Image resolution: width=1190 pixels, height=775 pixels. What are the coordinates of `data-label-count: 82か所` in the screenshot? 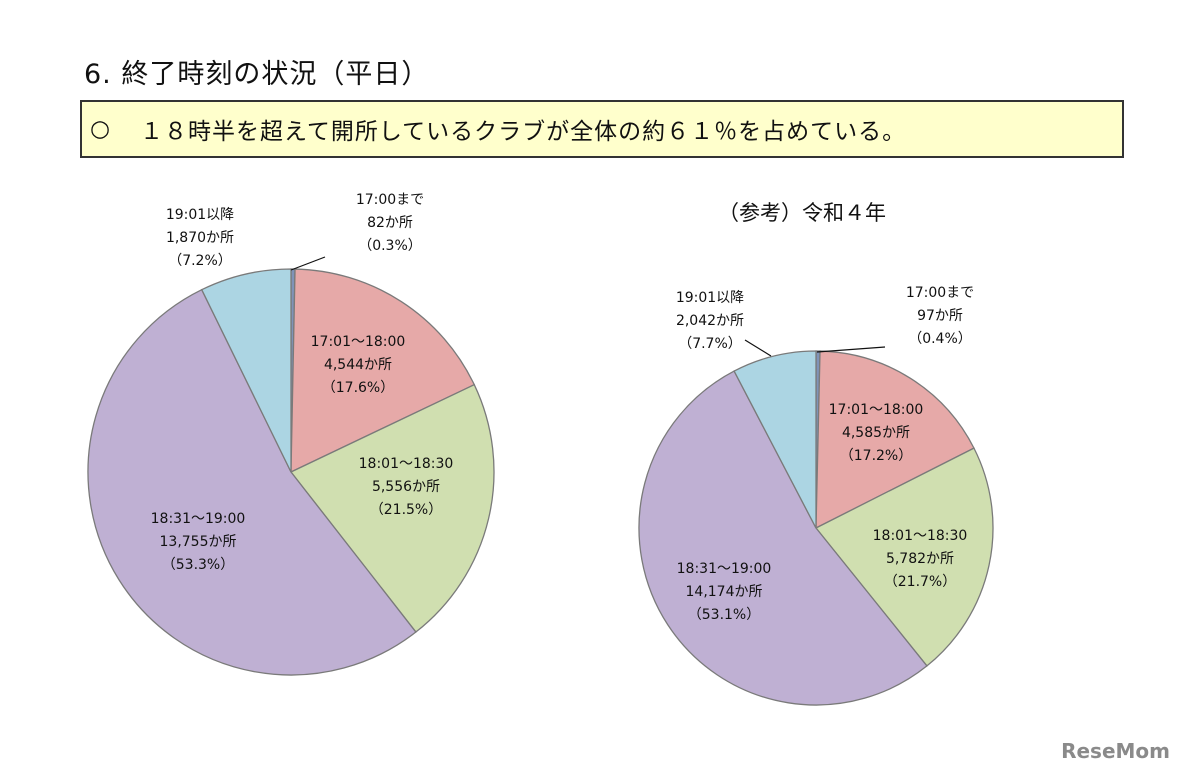 It's located at (390, 223).